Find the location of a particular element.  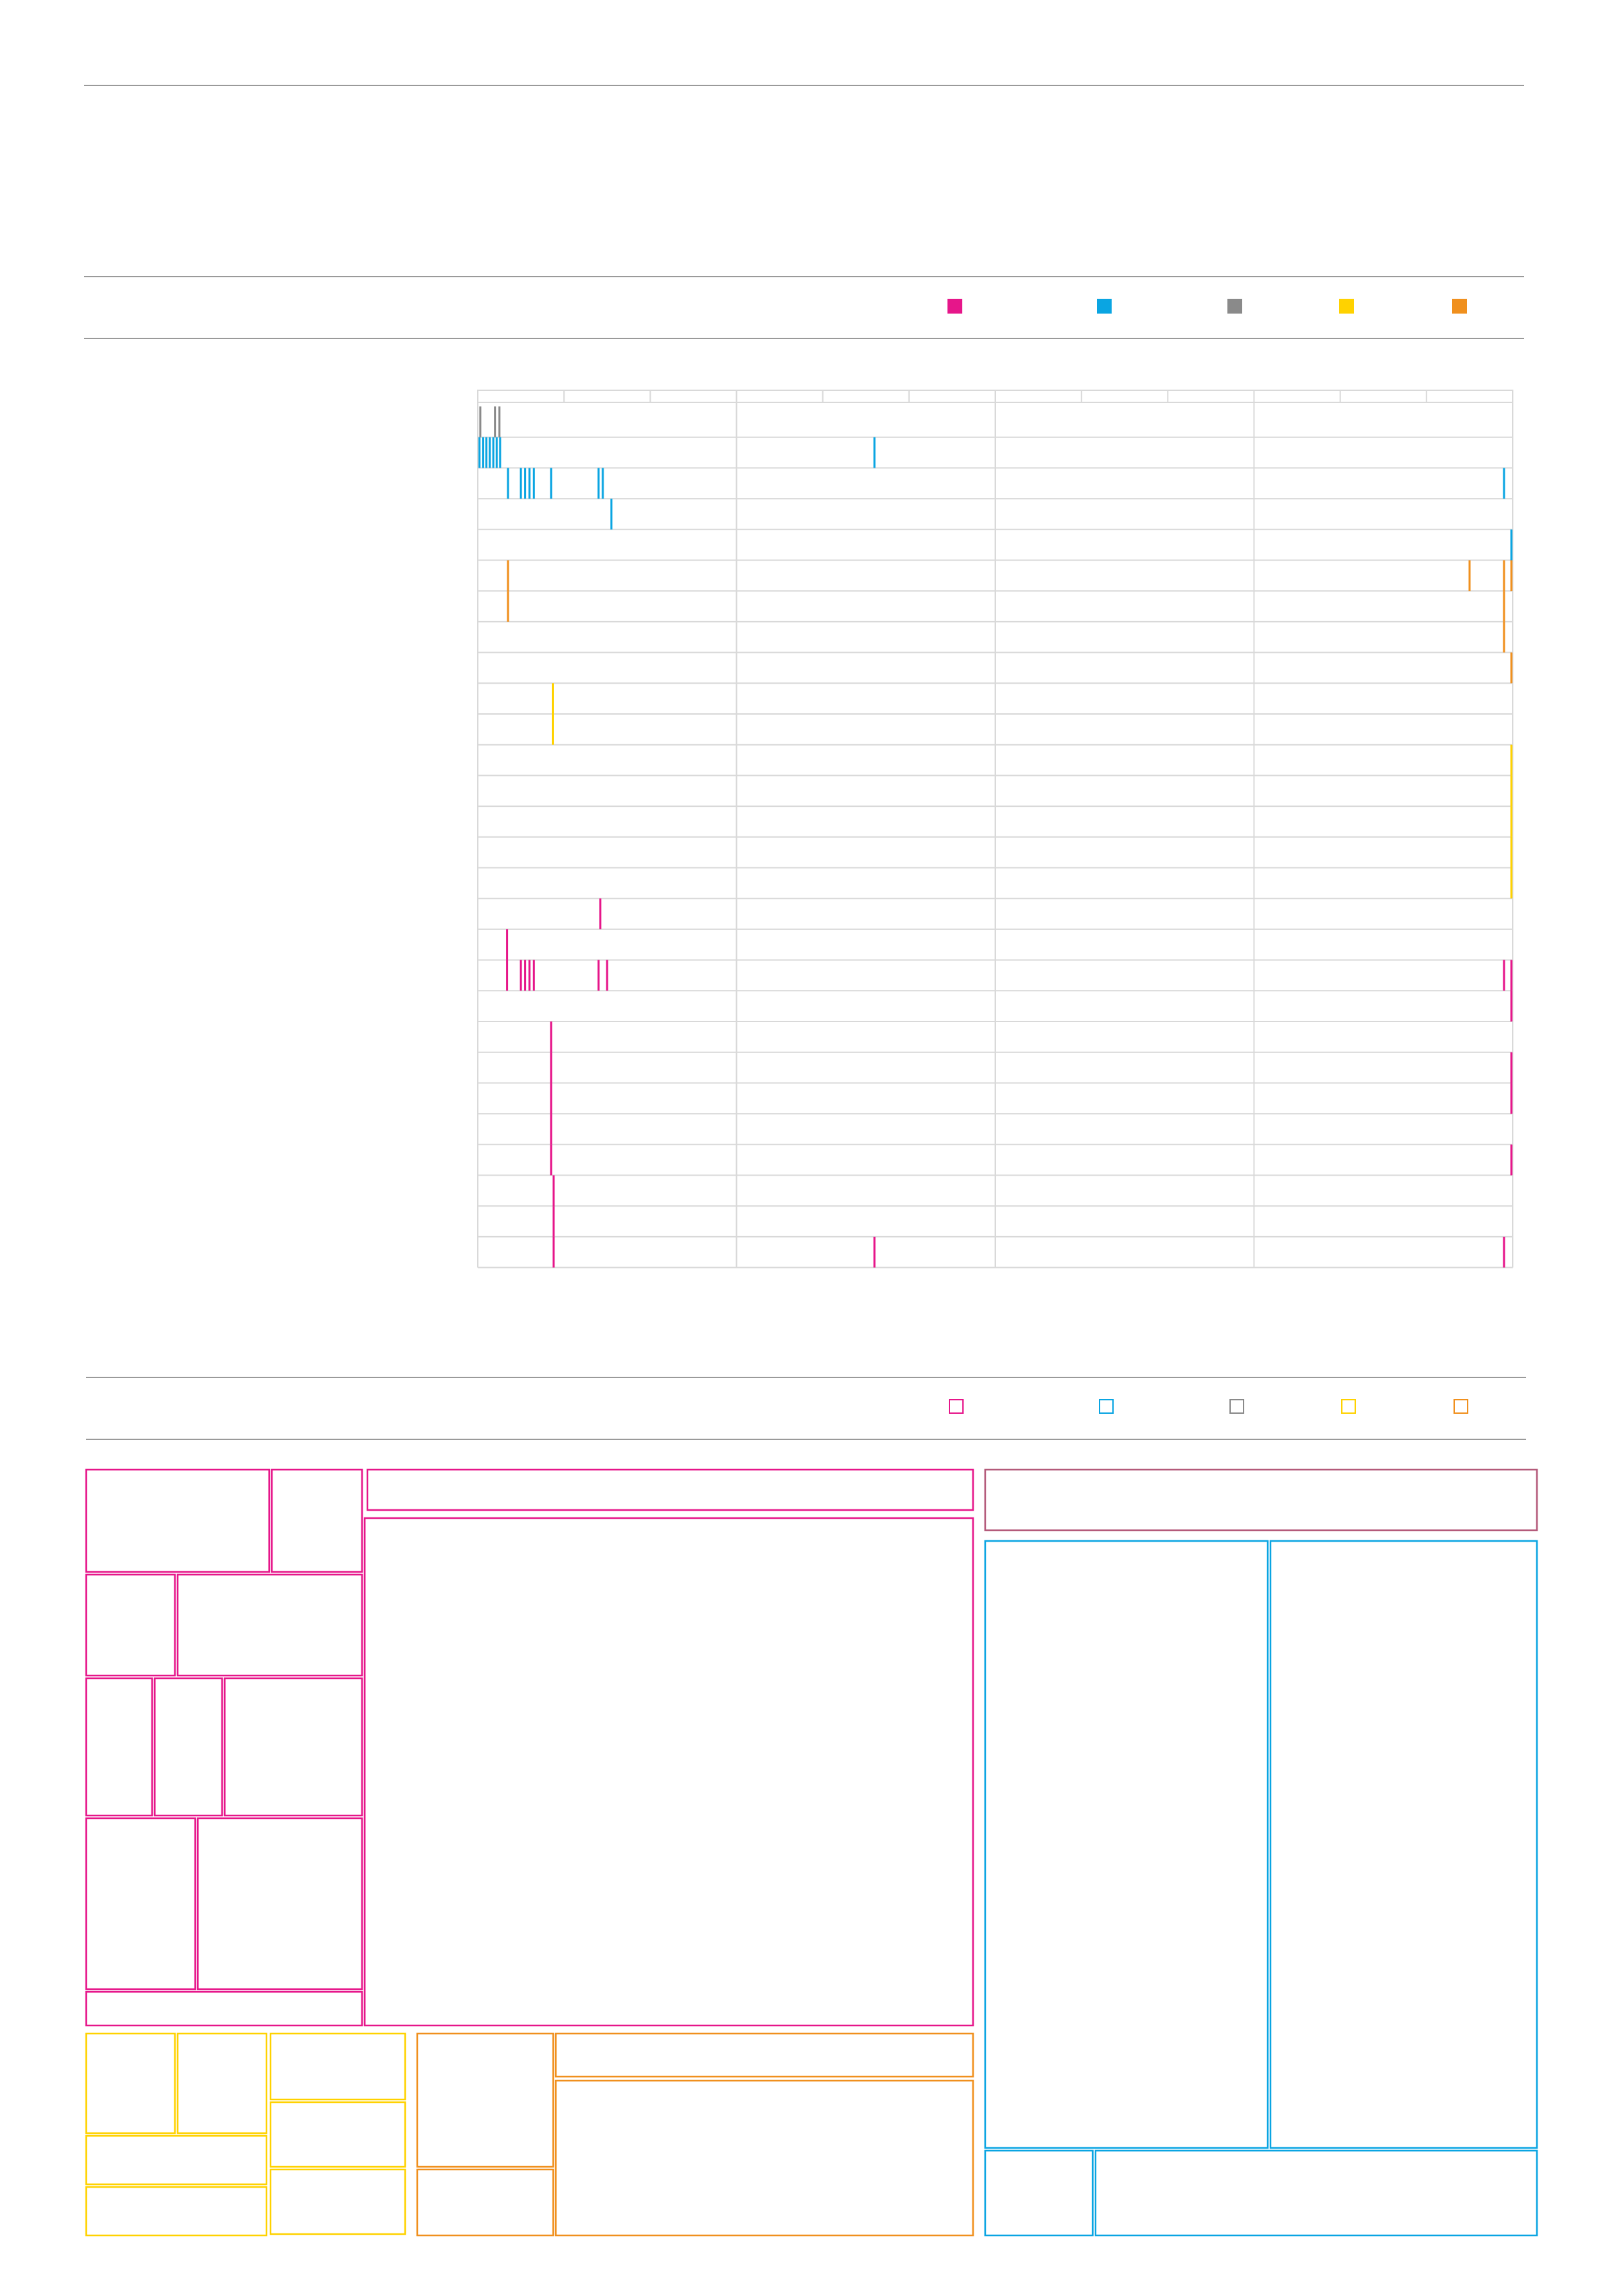

legend-swatch-yellow is located at coordinates (1347, 306).